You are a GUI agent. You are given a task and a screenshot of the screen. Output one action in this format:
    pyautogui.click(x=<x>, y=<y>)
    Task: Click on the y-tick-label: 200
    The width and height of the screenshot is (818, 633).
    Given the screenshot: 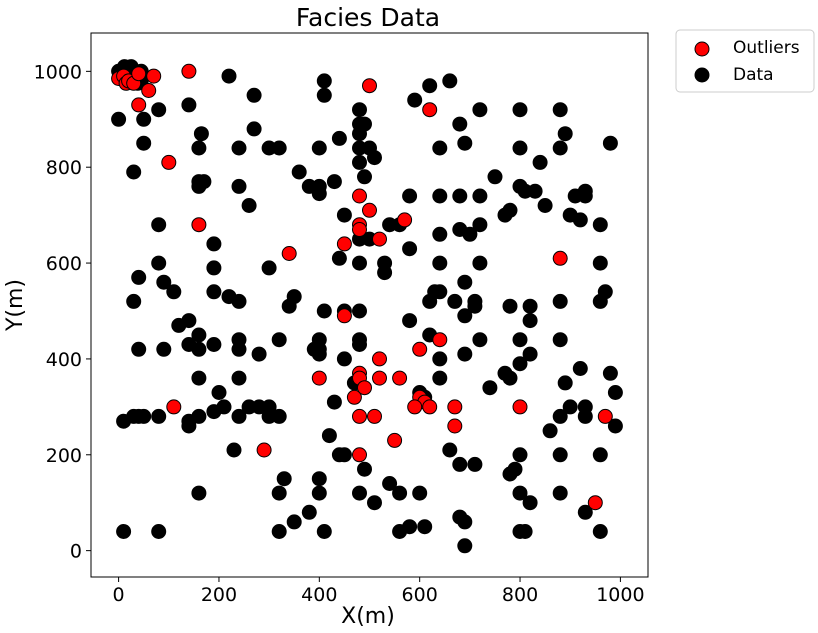 What is the action you would take?
    pyautogui.click(x=64, y=456)
    